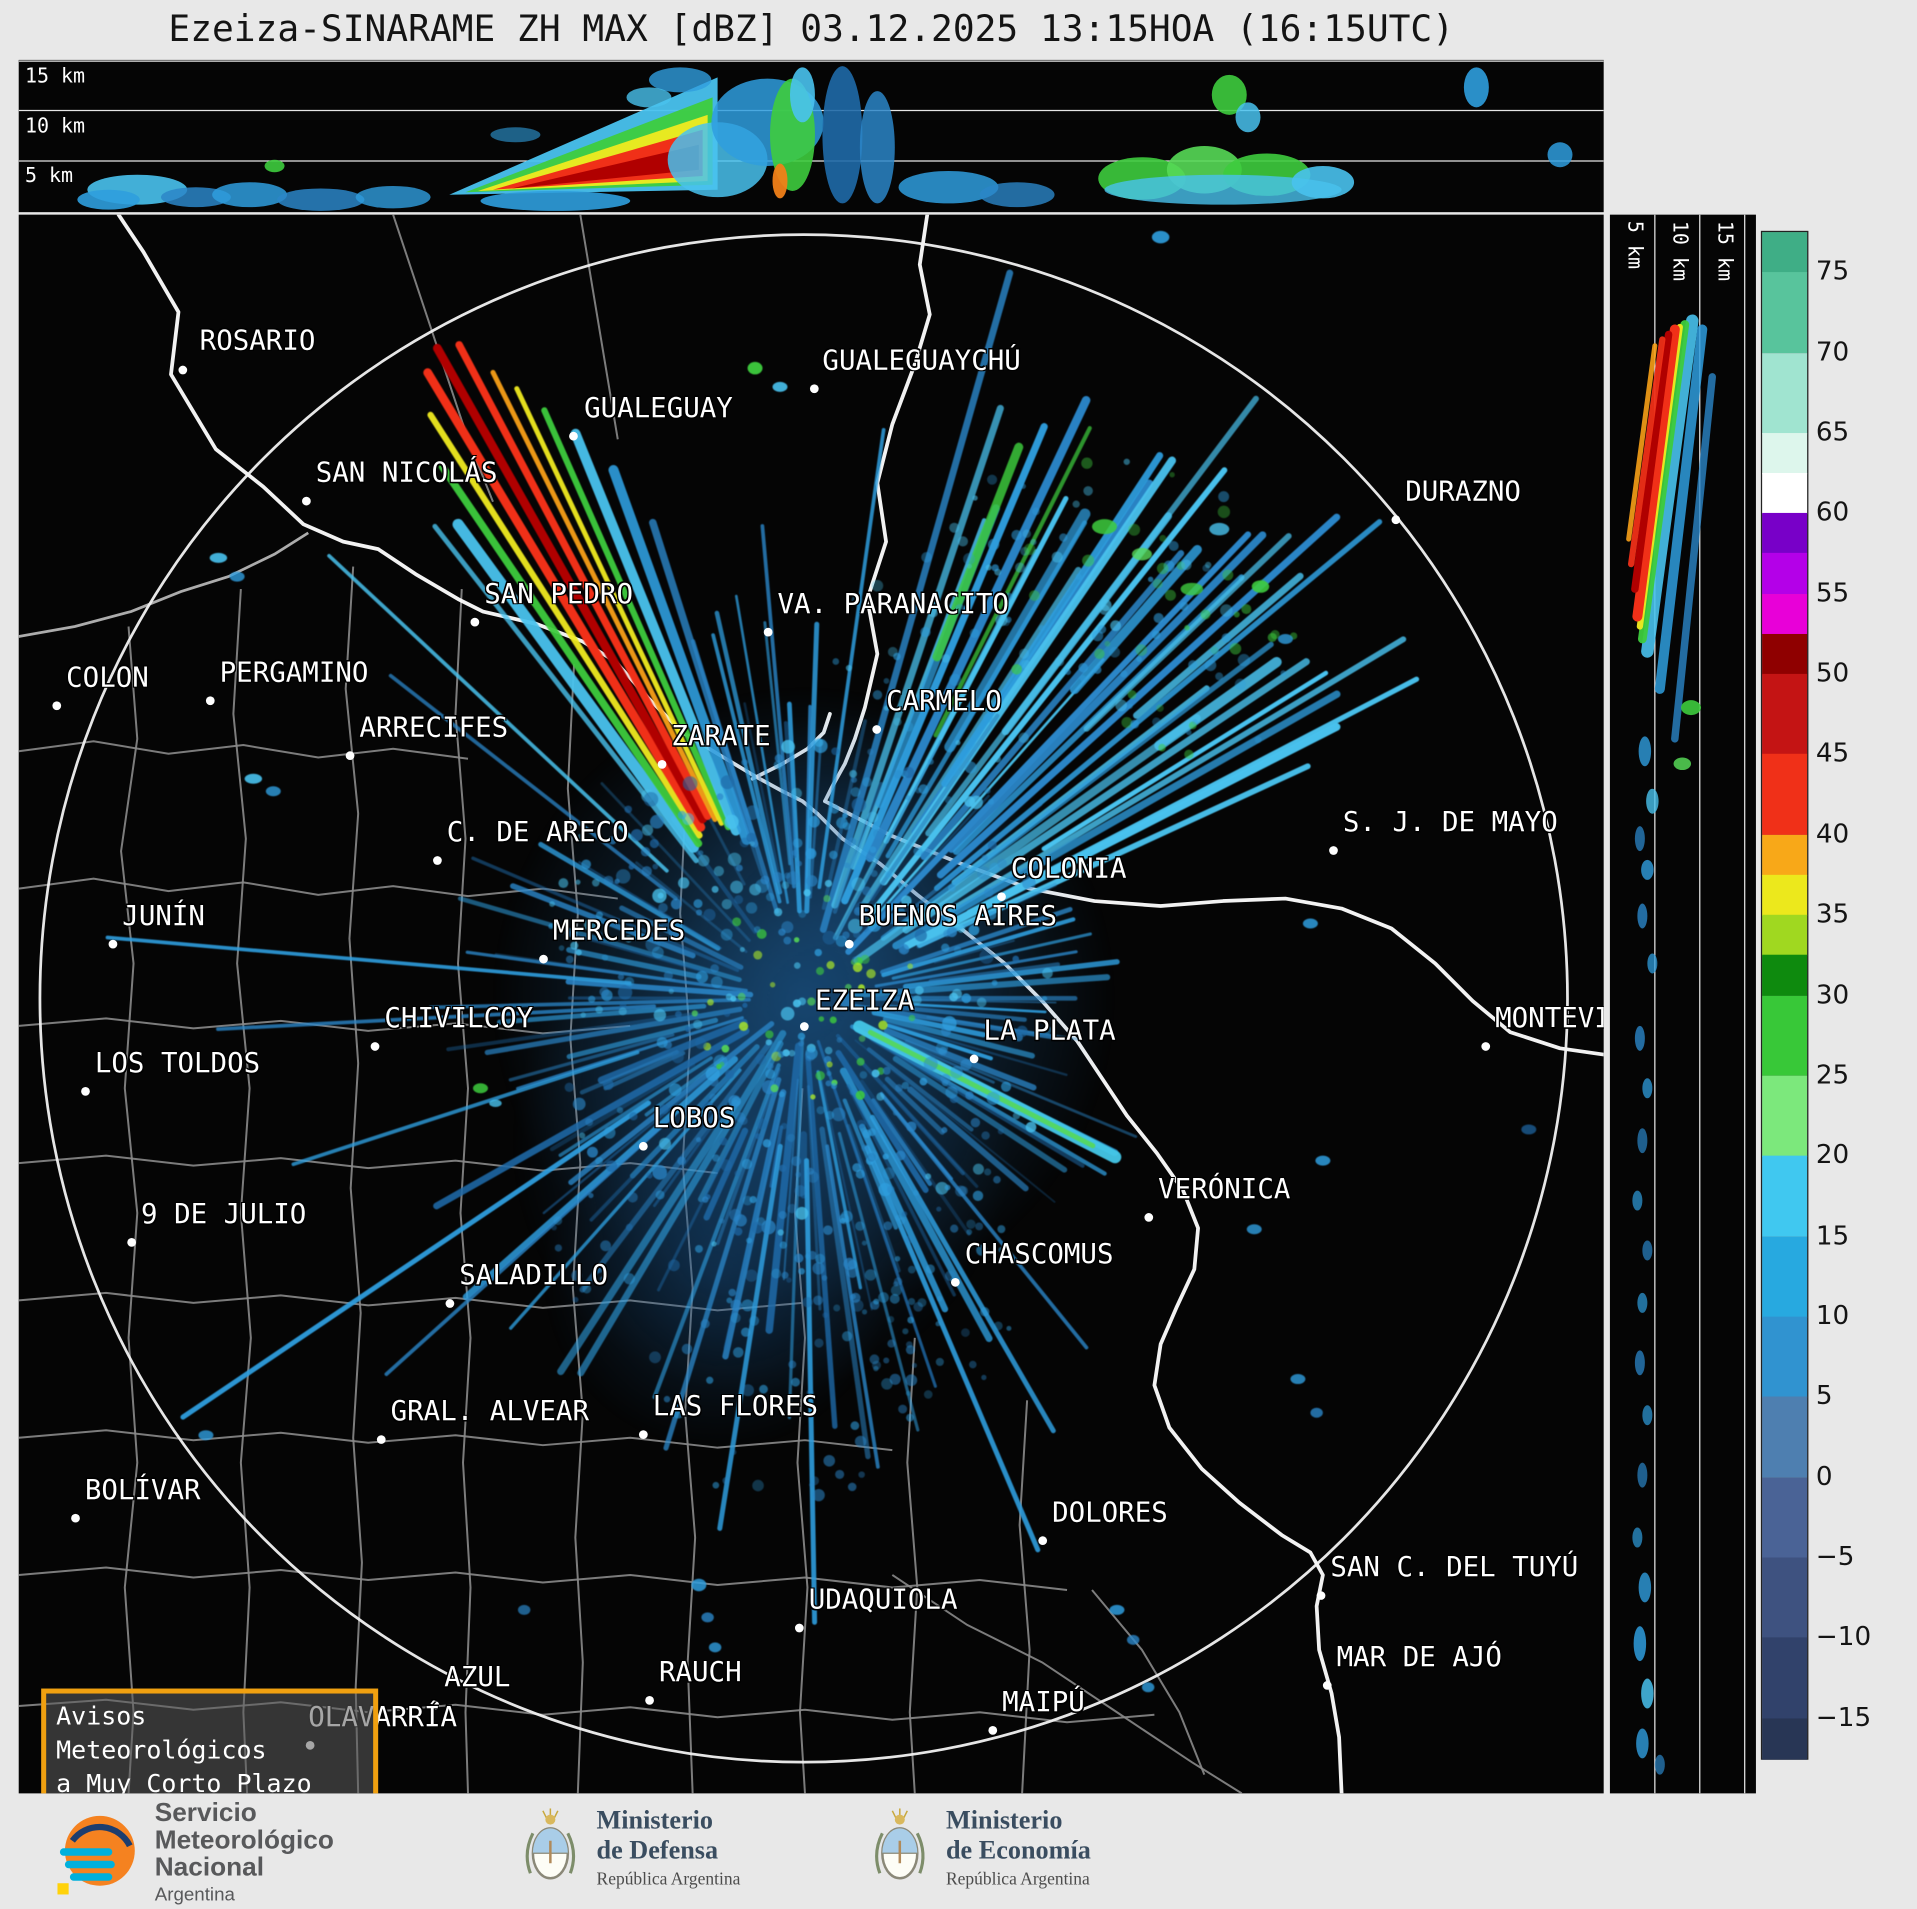 This screenshot has height=1909, width=1917. Describe the element at coordinates (1843, 1717) in the screenshot. I see `colorbar-tick: −15` at that location.